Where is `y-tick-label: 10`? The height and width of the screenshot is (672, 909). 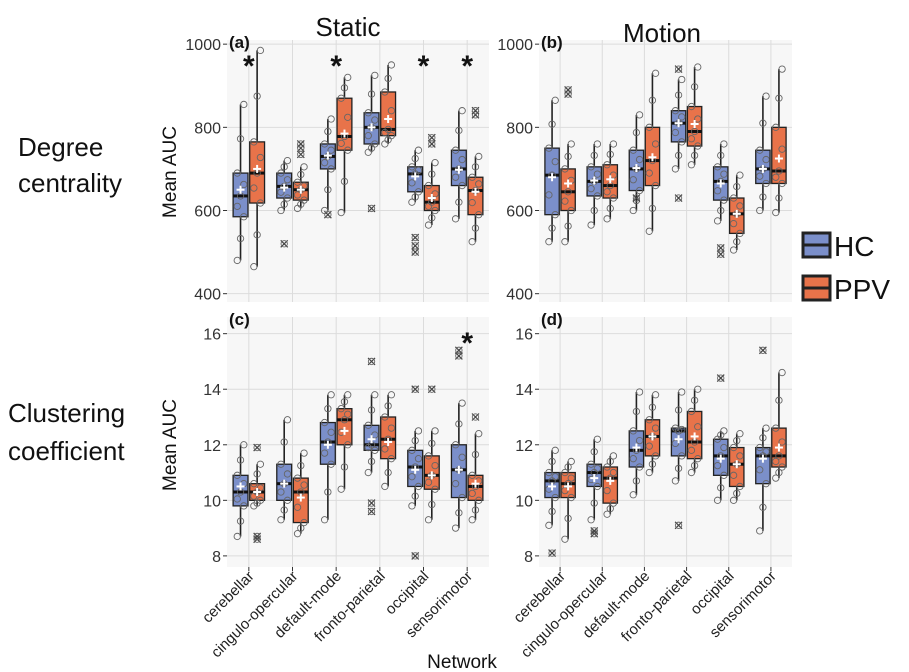
y-tick-label: 10 is located at coordinates (212, 501).